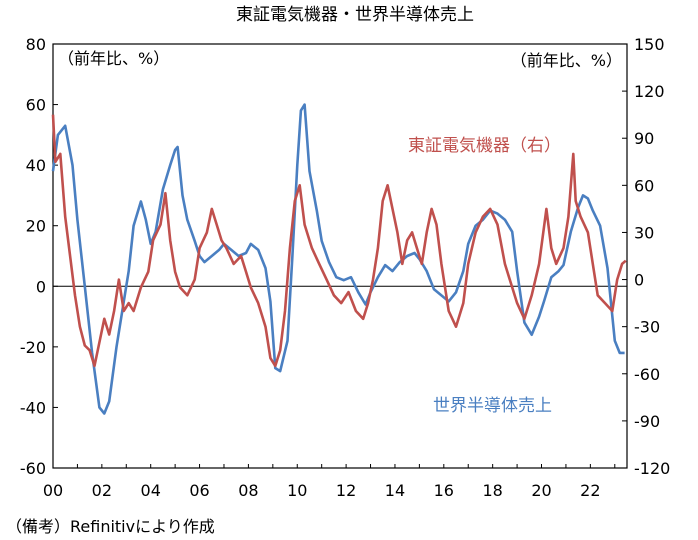 The image size is (698, 540). Describe the element at coordinates (36, 105) in the screenshot. I see `left-tick-label: 60` at that location.